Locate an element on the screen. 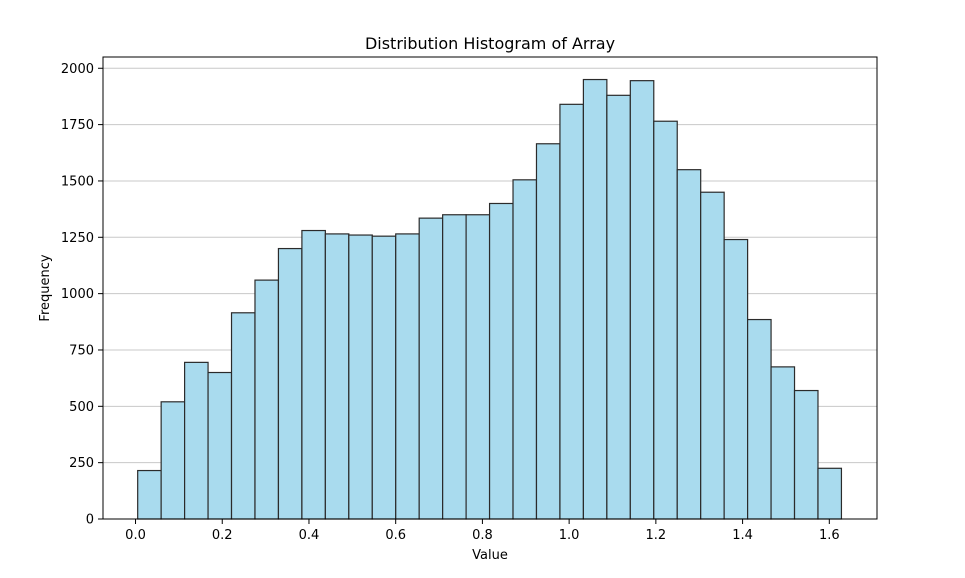  y-tick-label-6: 1500 is located at coordinates (77, 181).